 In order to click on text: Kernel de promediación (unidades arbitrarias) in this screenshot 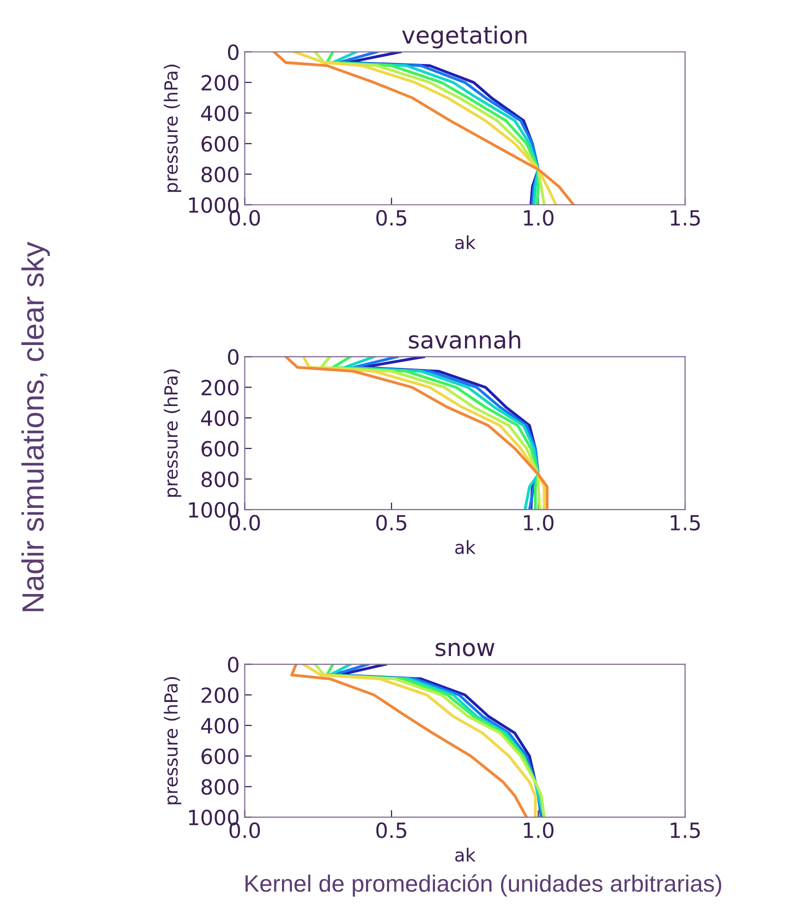, I will do `click(484, 885)`.